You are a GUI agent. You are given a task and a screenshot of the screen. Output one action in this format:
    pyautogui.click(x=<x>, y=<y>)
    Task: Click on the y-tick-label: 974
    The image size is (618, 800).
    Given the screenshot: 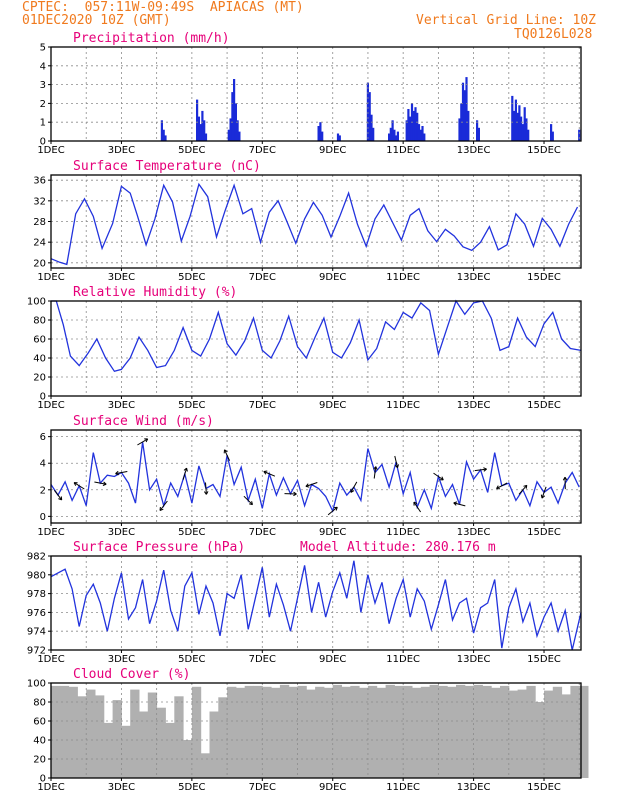 What is the action you would take?
    pyautogui.click(x=36, y=632)
    